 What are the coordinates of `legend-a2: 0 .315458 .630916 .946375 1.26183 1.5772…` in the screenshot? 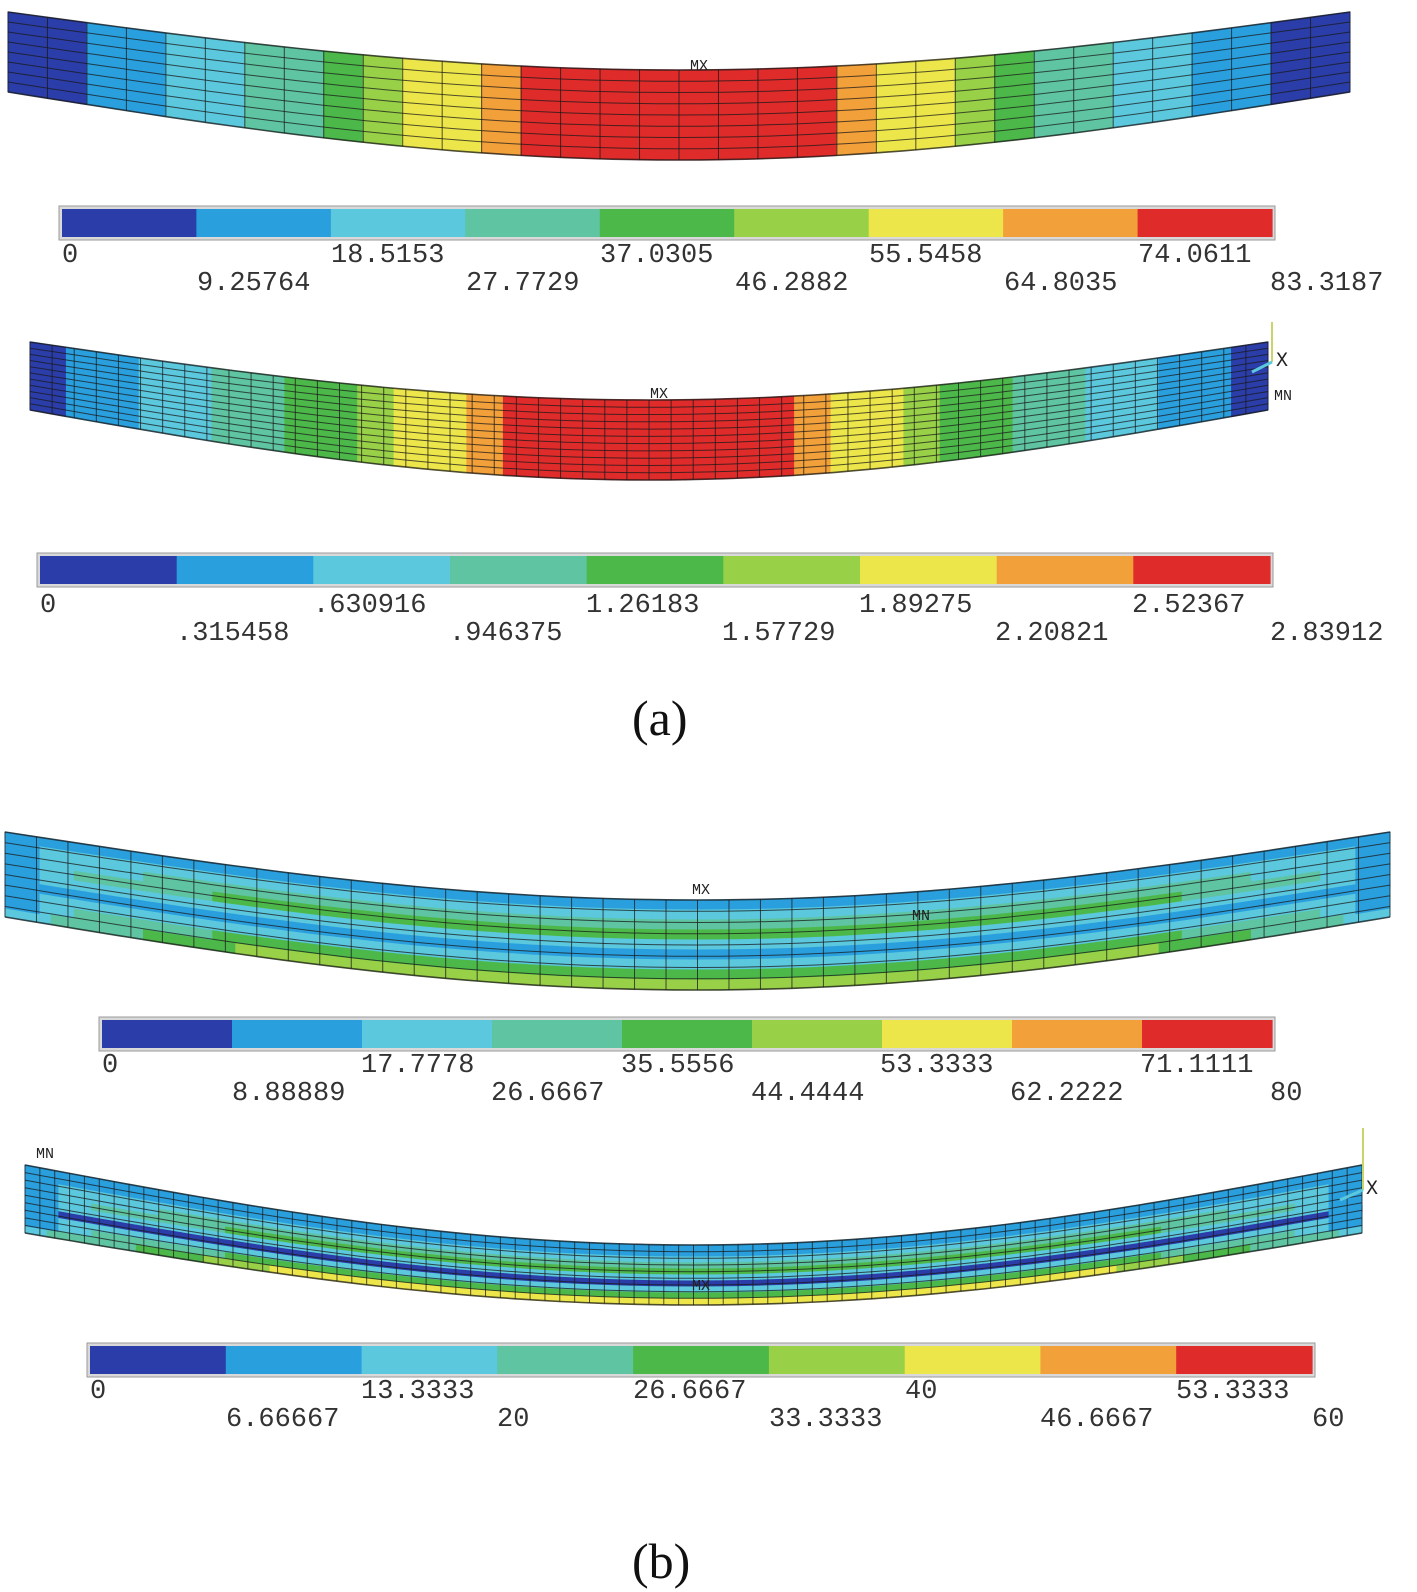 It's located at (709, 600).